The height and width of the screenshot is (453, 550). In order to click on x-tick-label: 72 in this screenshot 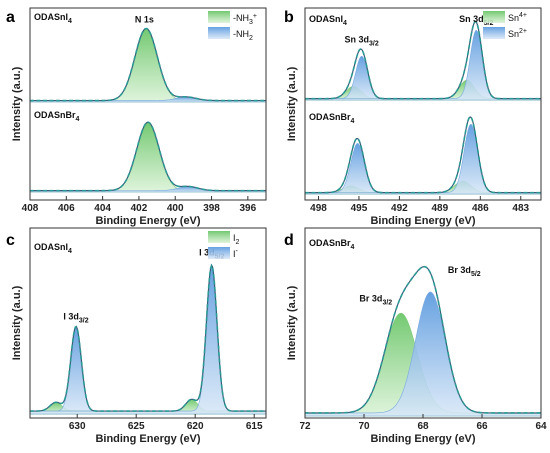, I will do `click(305, 426)`.